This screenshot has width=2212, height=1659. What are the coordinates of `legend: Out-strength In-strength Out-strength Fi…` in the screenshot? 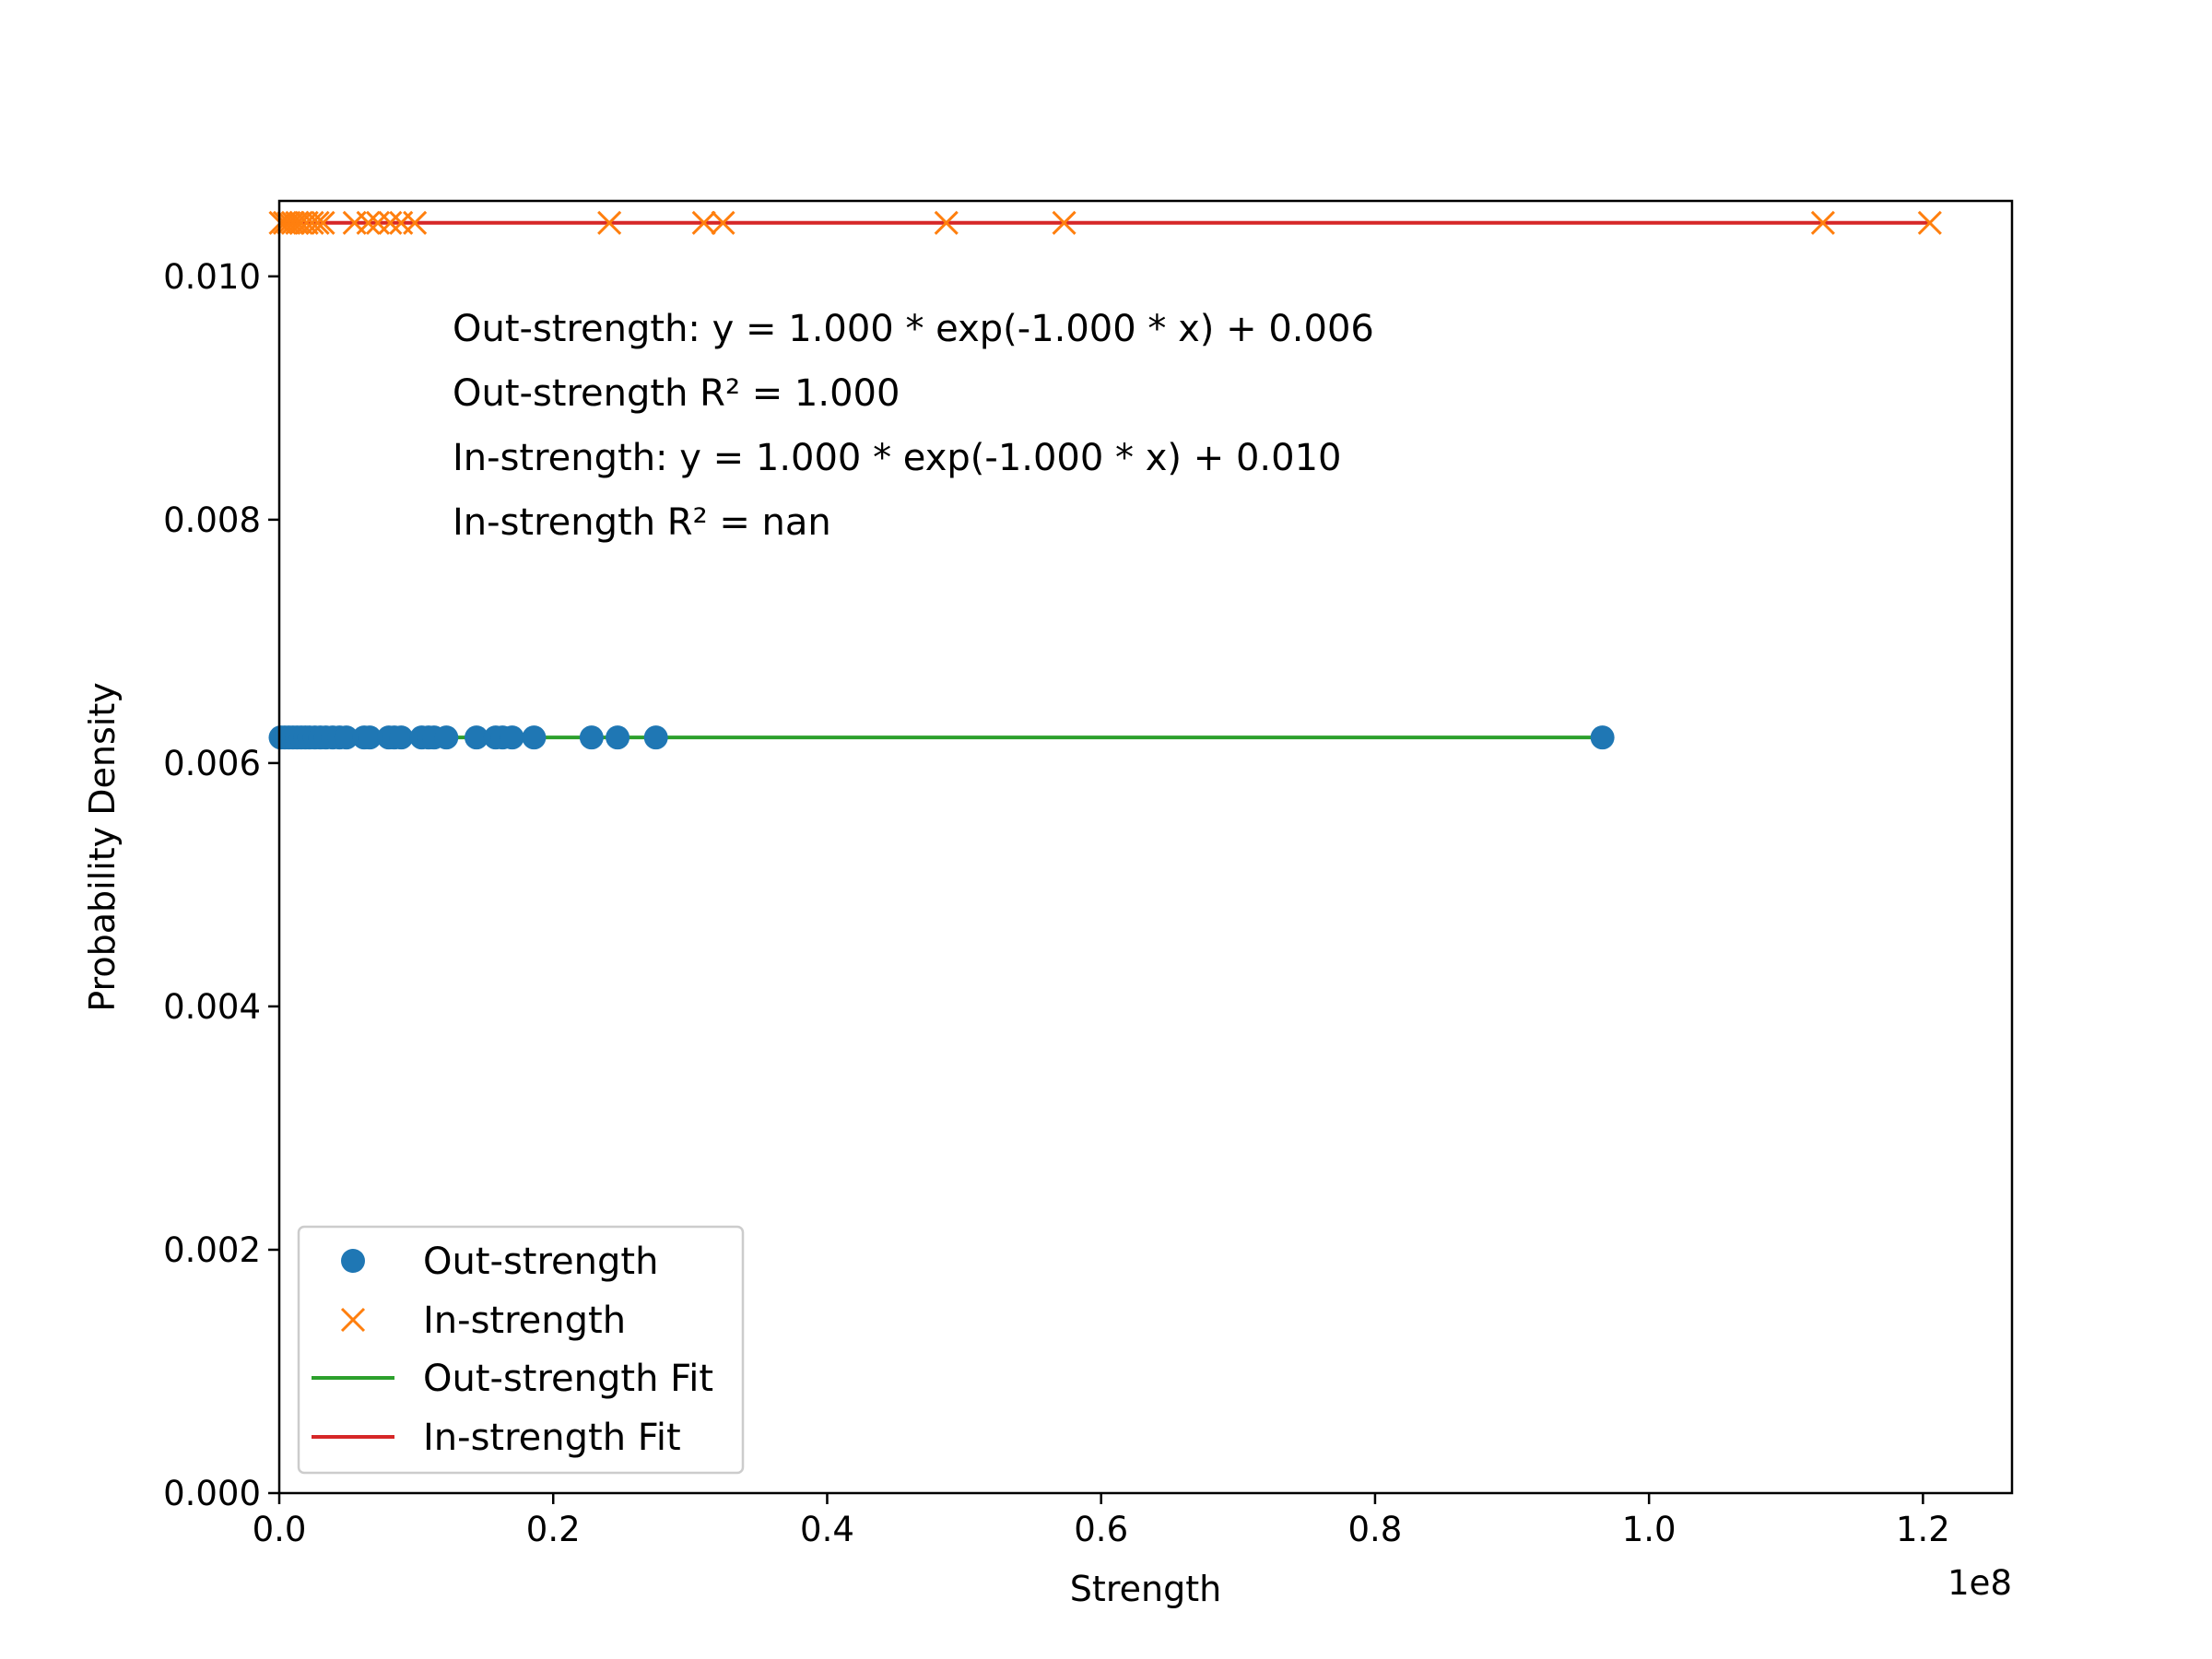 It's located at (521, 1350).